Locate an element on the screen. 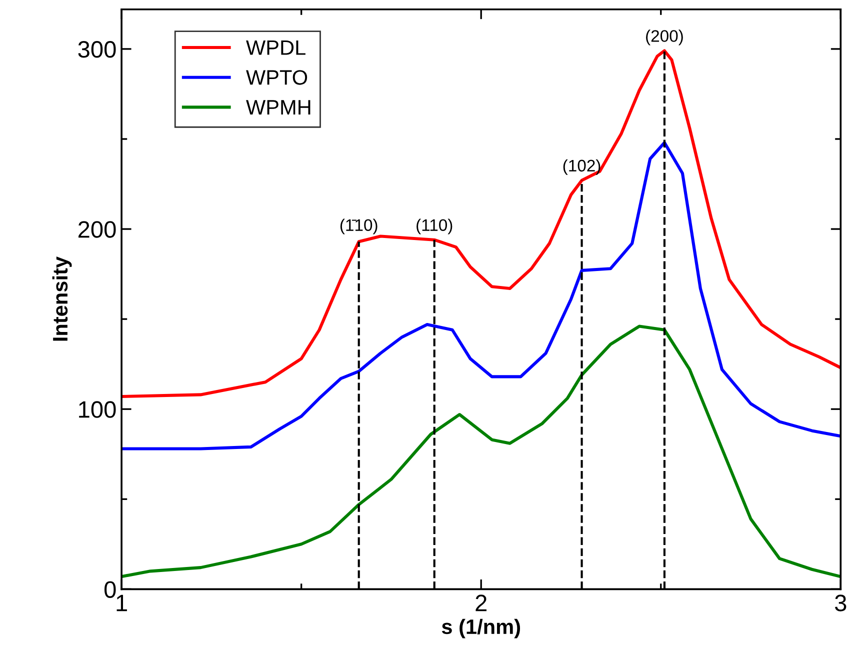  x-tick-label: 3 is located at coordinates (840, 603).